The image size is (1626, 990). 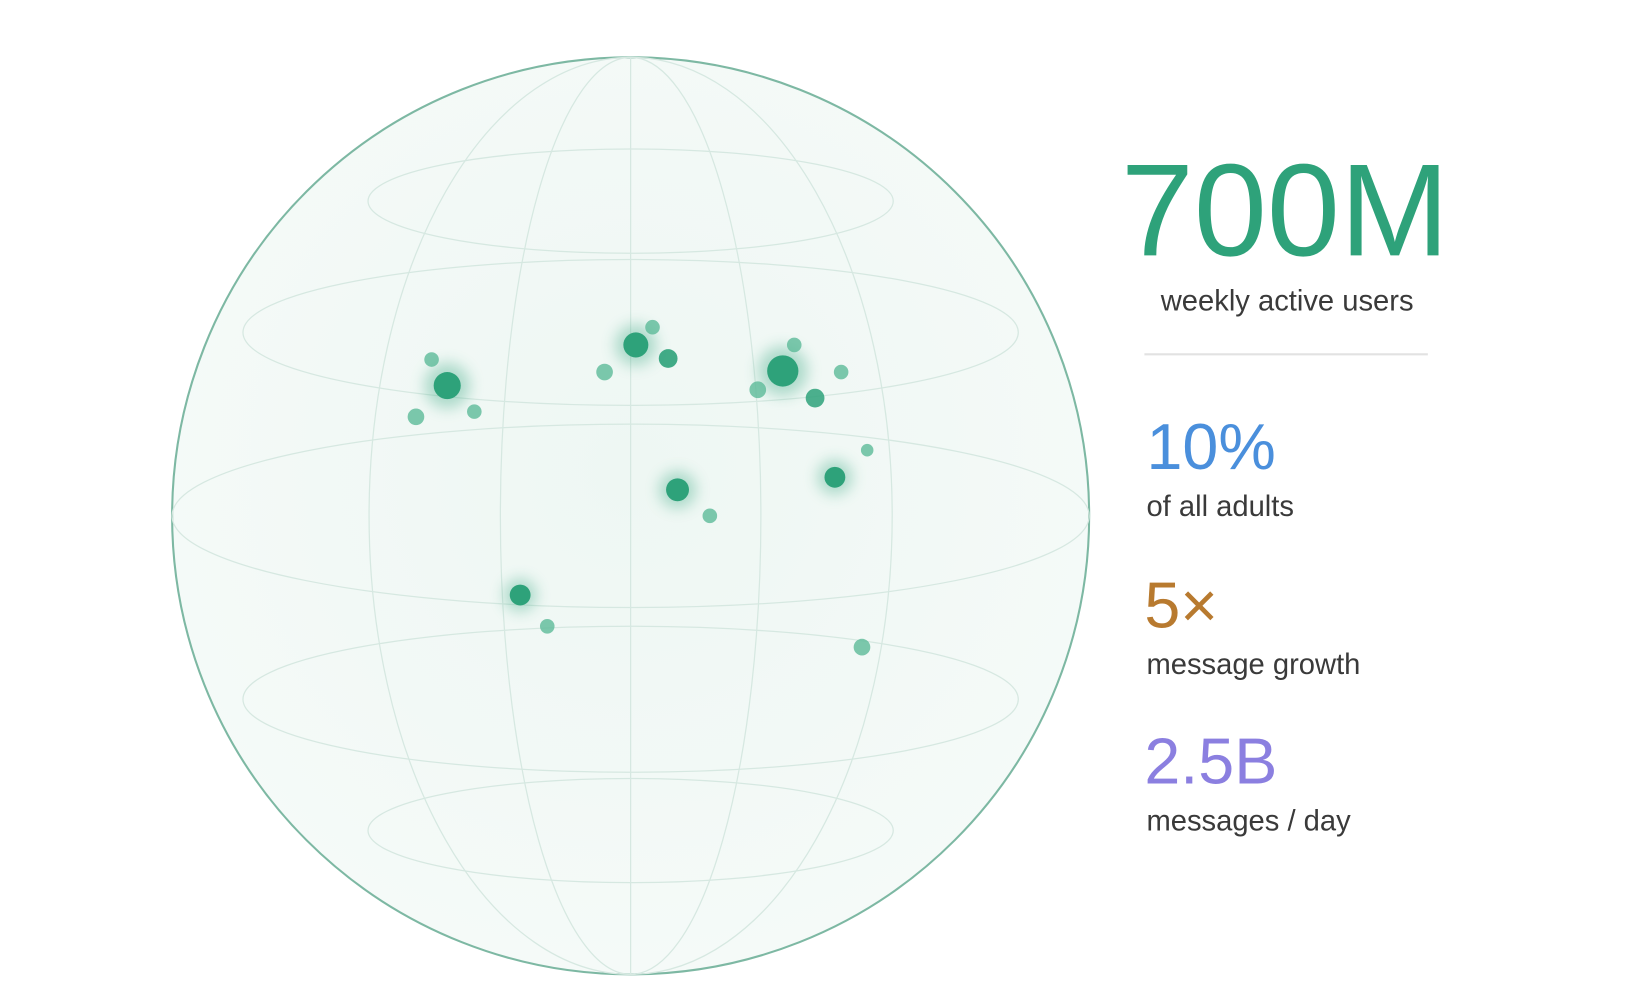 What do you see at coordinates (1285, 209) in the screenshot?
I see `headline-value: 700M` at bounding box center [1285, 209].